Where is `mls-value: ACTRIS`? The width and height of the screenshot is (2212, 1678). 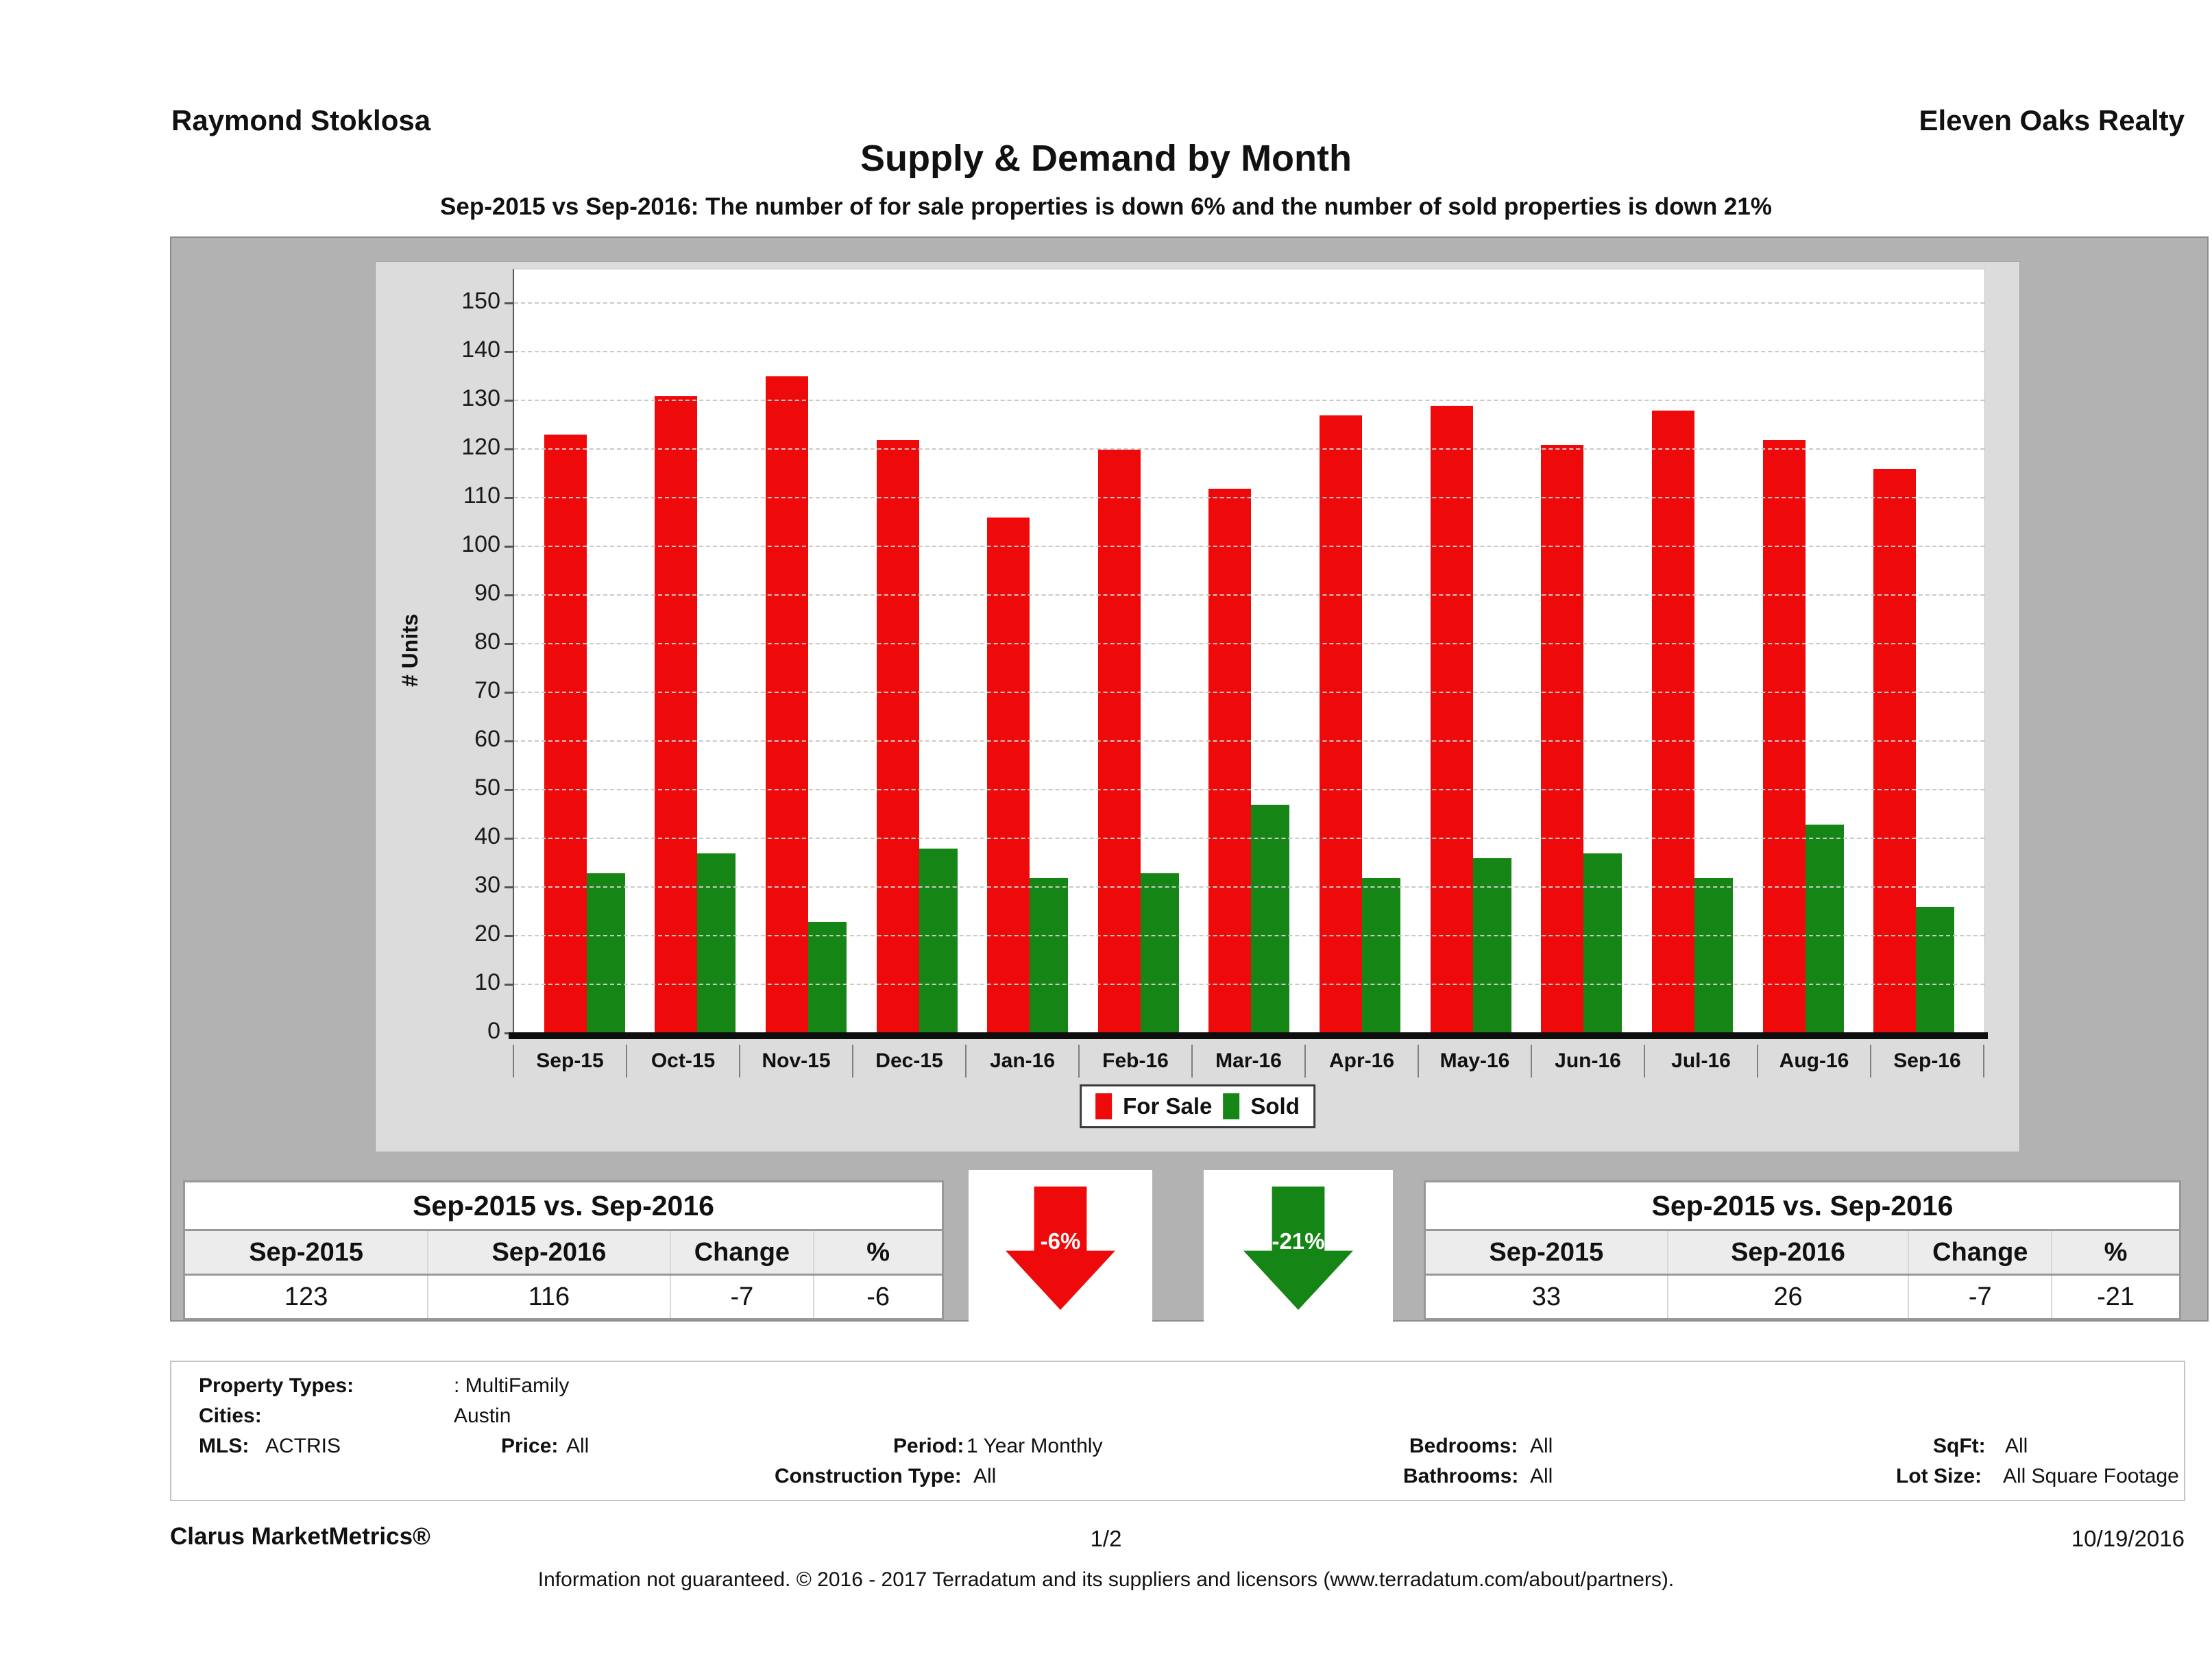
mls-value: ACTRIS is located at coordinates (303, 1446).